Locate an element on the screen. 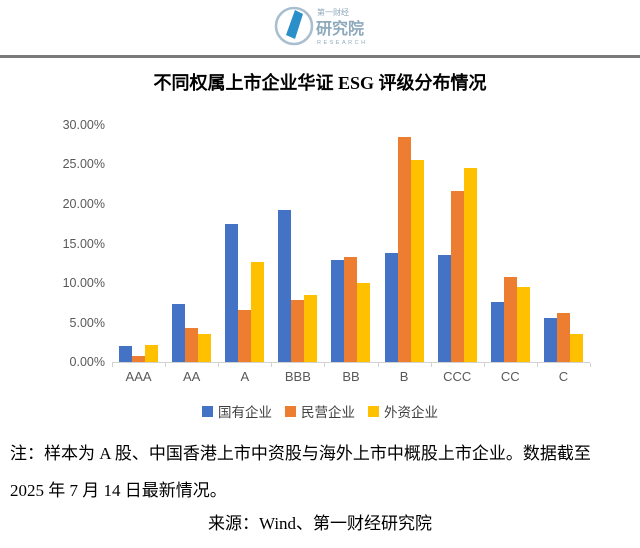  bar-group-a is located at coordinates (244, 243).